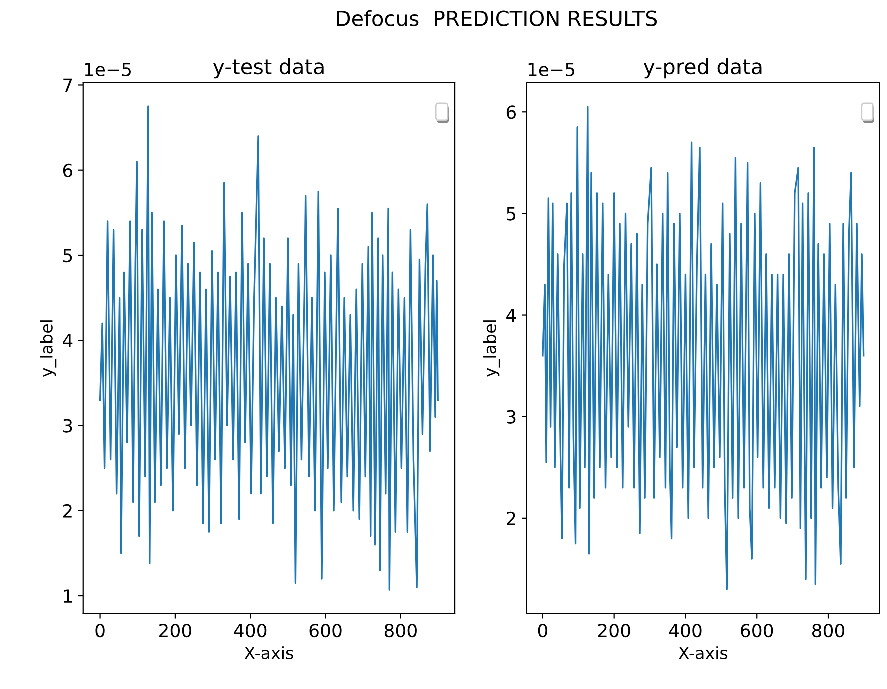  What do you see at coordinates (268, 68) in the screenshot?
I see `chart-title: y-test data` at bounding box center [268, 68].